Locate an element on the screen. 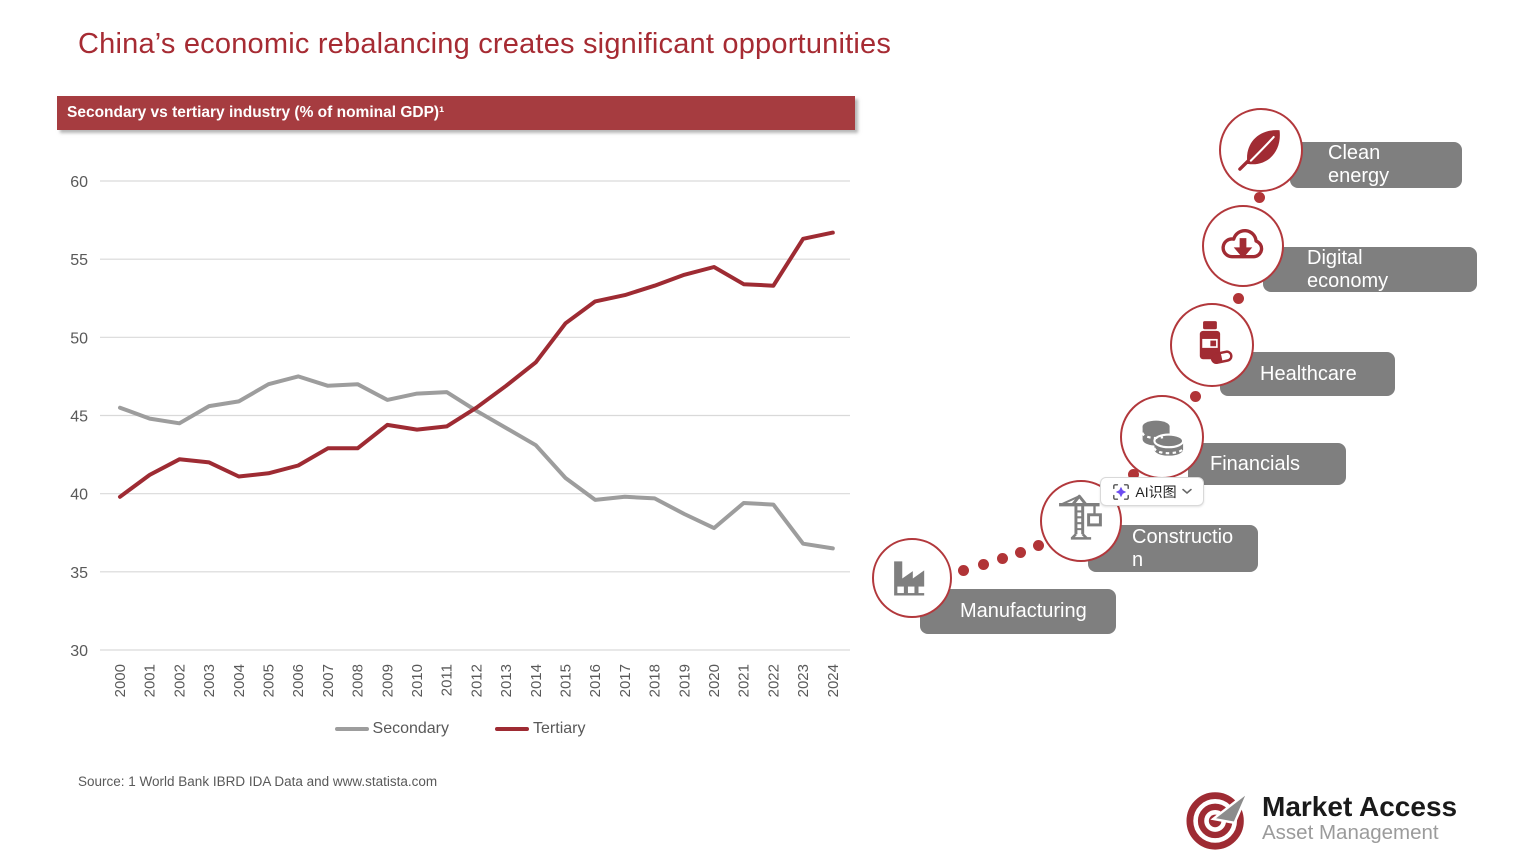  scan-sparkle-icon is located at coordinates (1121, 492).